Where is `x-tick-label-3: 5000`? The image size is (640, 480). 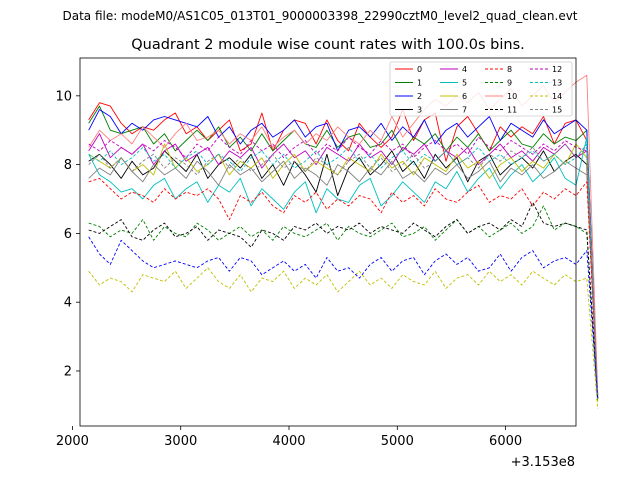 x-tick-label-3: 5000 is located at coordinates (397, 441).